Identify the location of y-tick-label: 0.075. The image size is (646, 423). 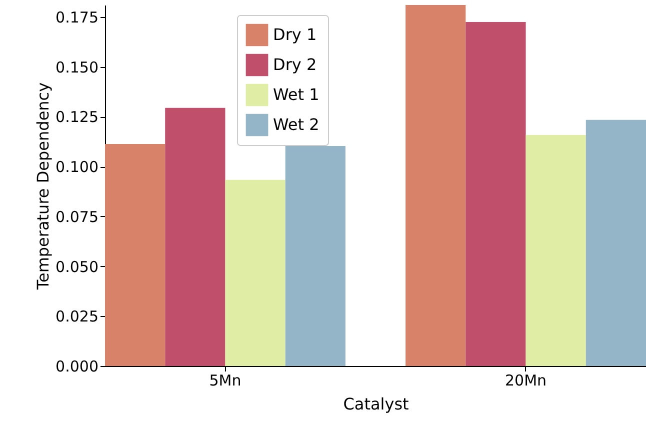
(77, 217).